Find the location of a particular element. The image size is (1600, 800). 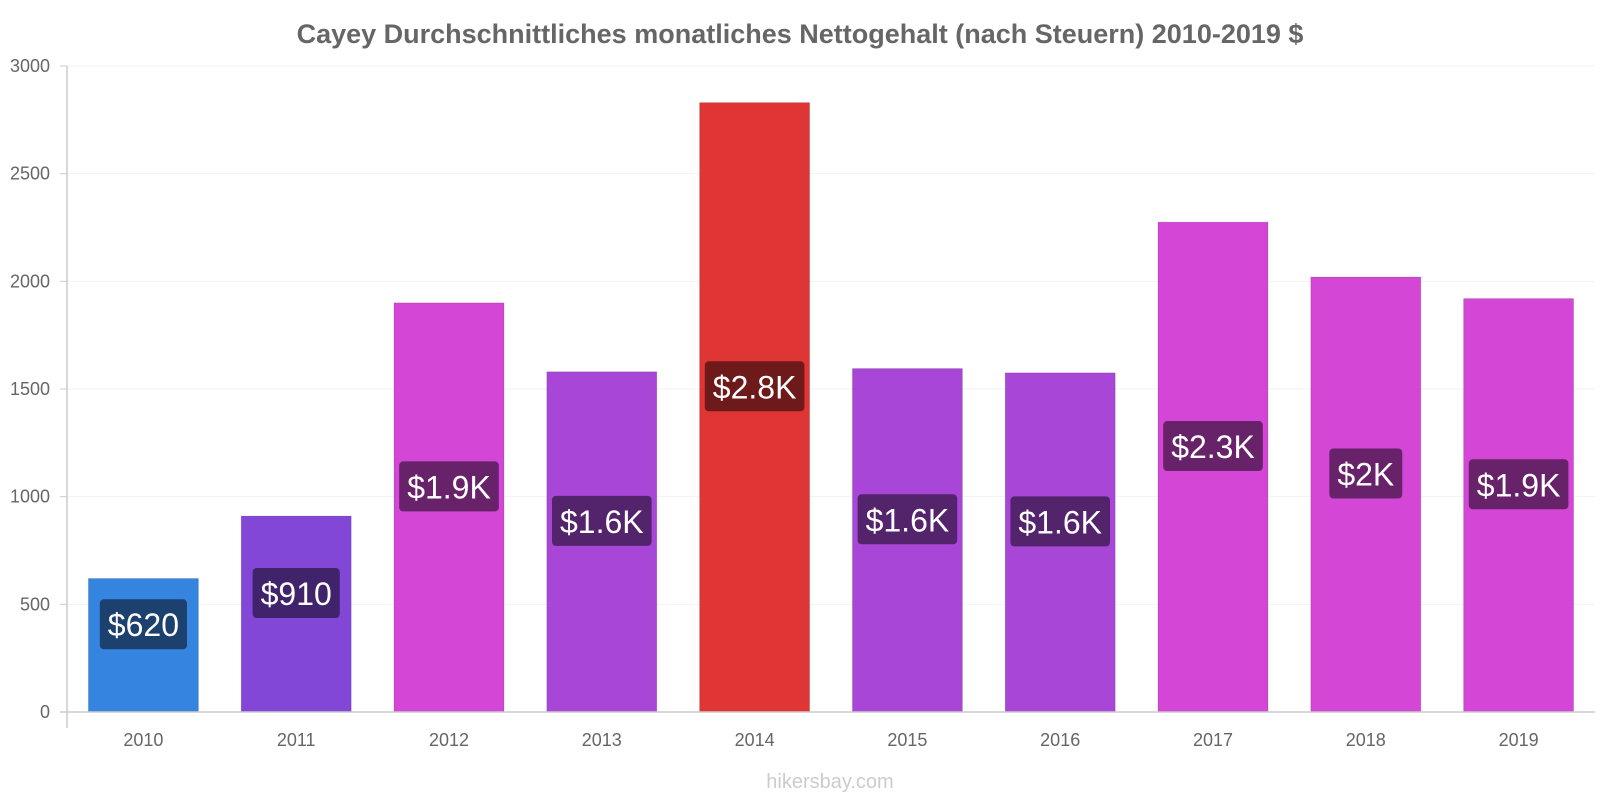

data-label-2014: $2.8K is located at coordinates (754, 386).